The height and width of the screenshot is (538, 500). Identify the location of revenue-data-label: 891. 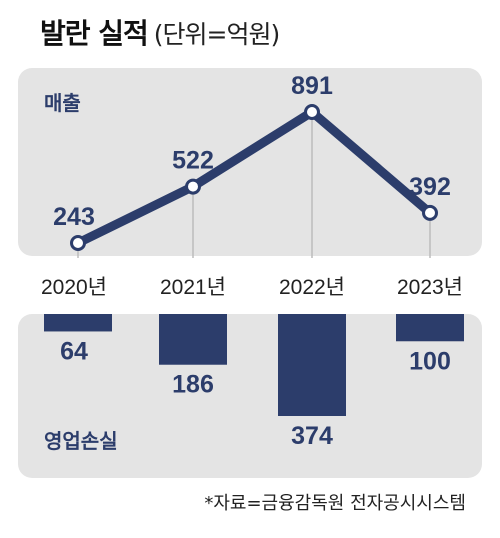
(312, 86).